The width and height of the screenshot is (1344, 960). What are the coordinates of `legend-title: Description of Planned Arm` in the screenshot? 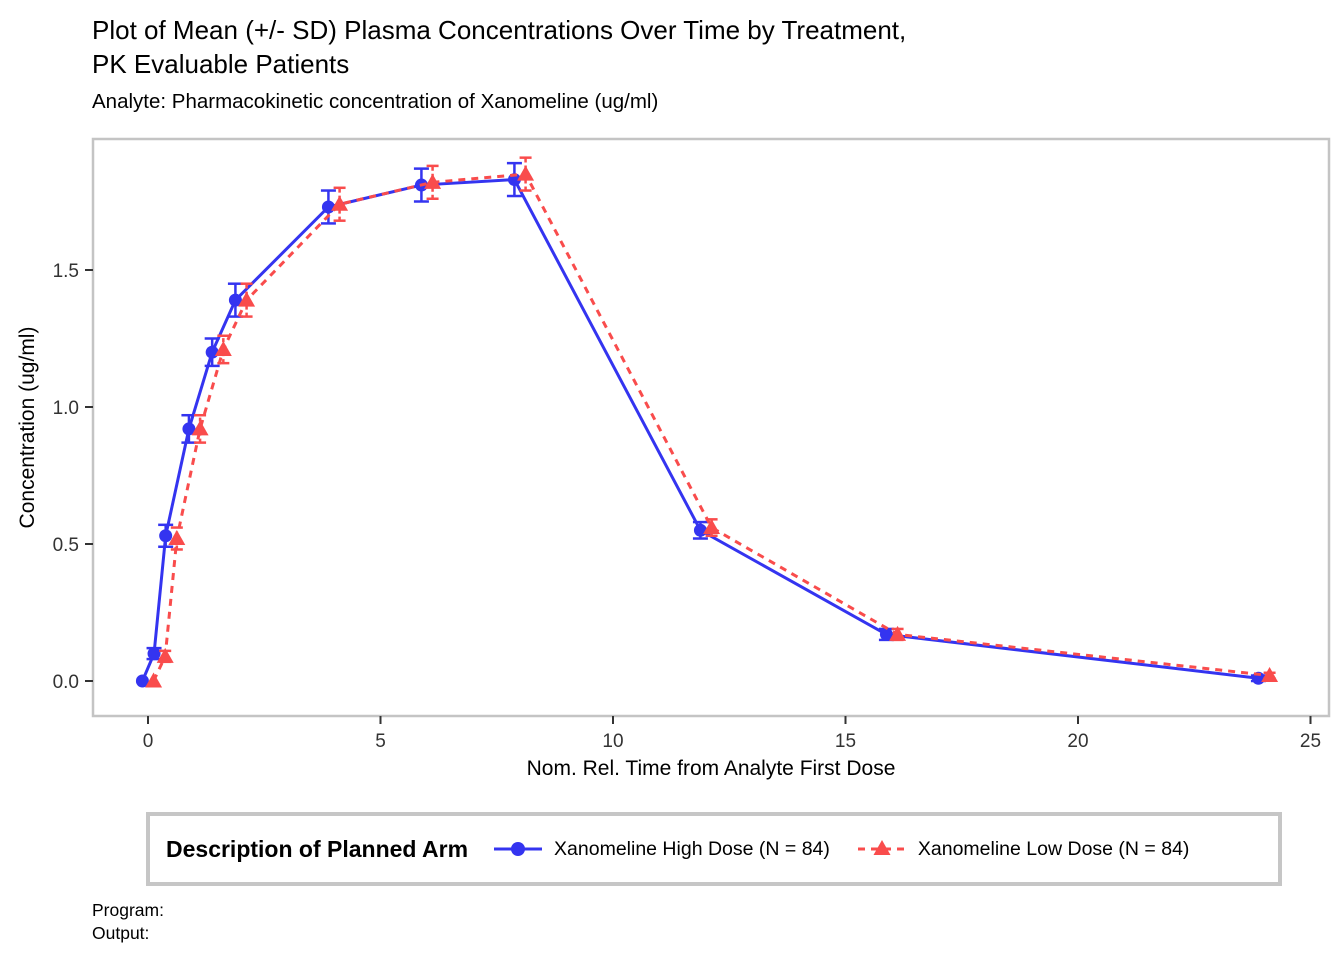 It's located at (317, 848).